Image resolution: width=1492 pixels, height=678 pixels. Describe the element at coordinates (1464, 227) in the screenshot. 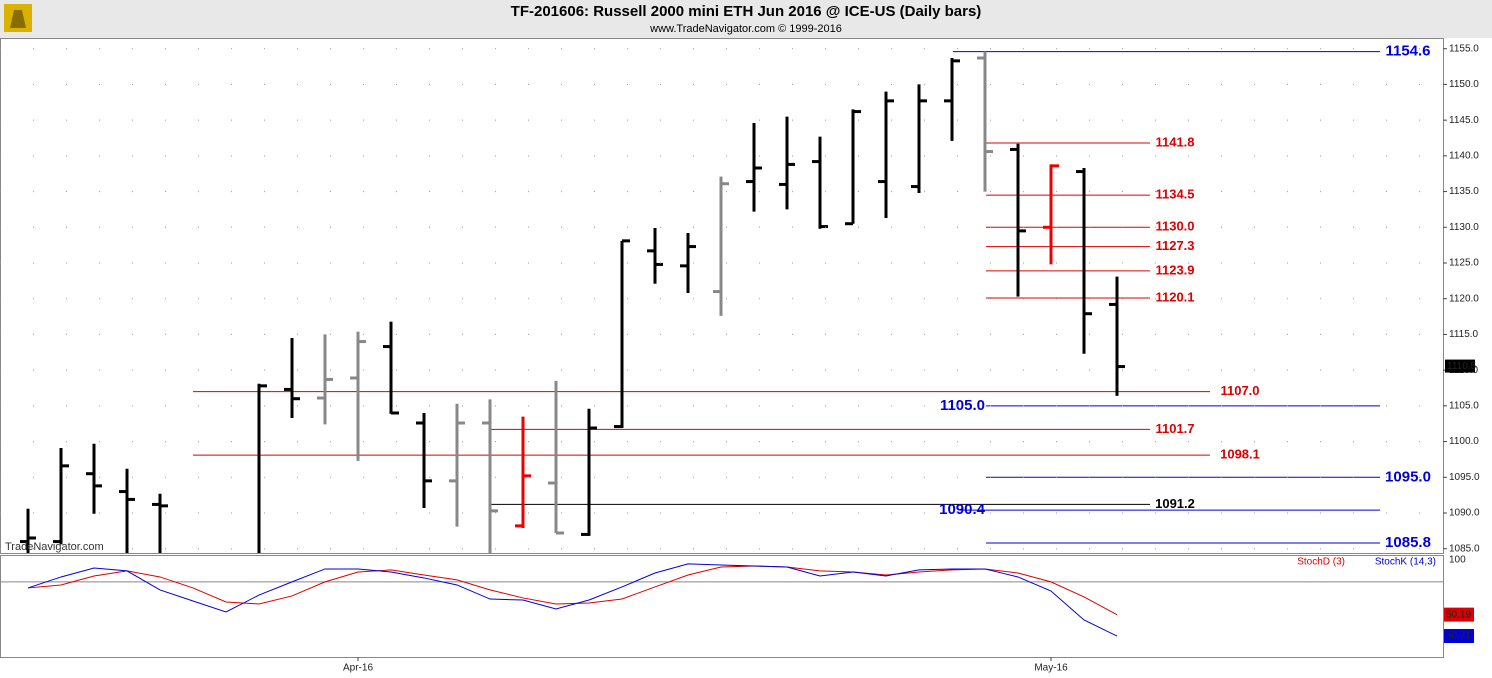

I see `y-tick-label: 1130.0` at that location.